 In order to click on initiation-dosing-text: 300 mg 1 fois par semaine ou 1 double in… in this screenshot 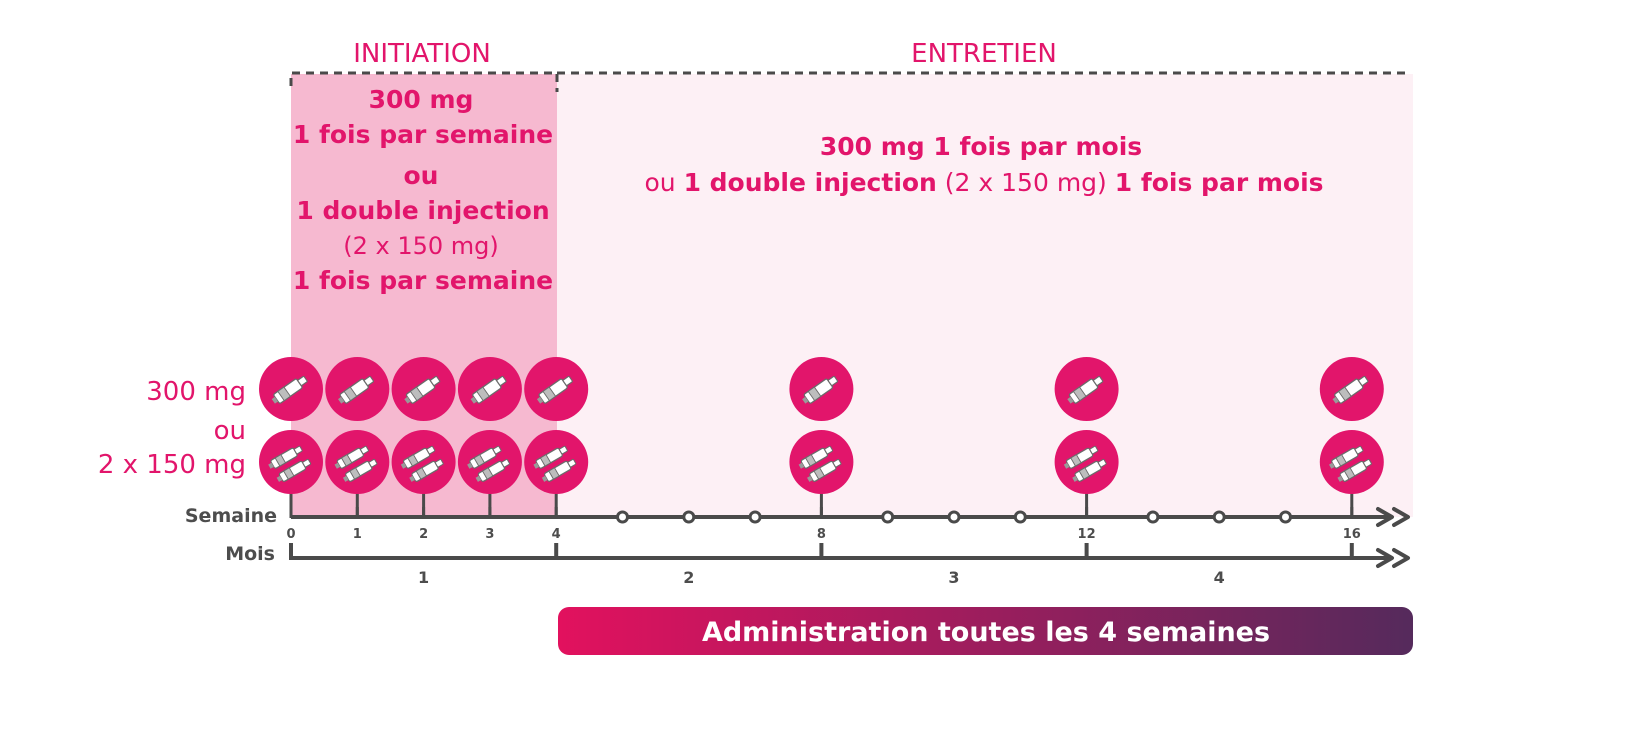, I will do `click(423, 190)`.